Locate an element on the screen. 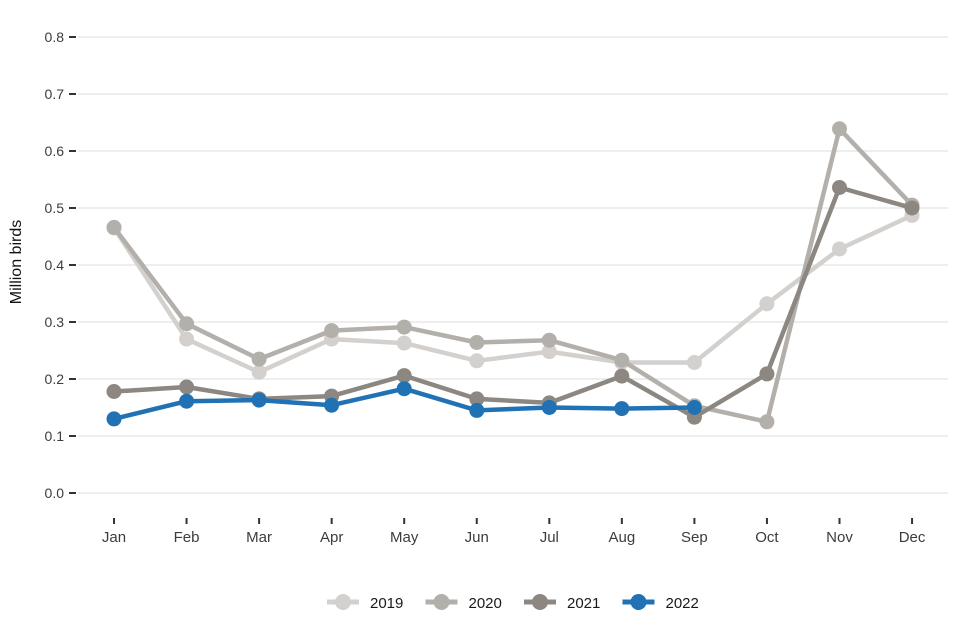 This screenshot has height=640, width=960. legend-item-2019: 2019 is located at coordinates (365, 603).